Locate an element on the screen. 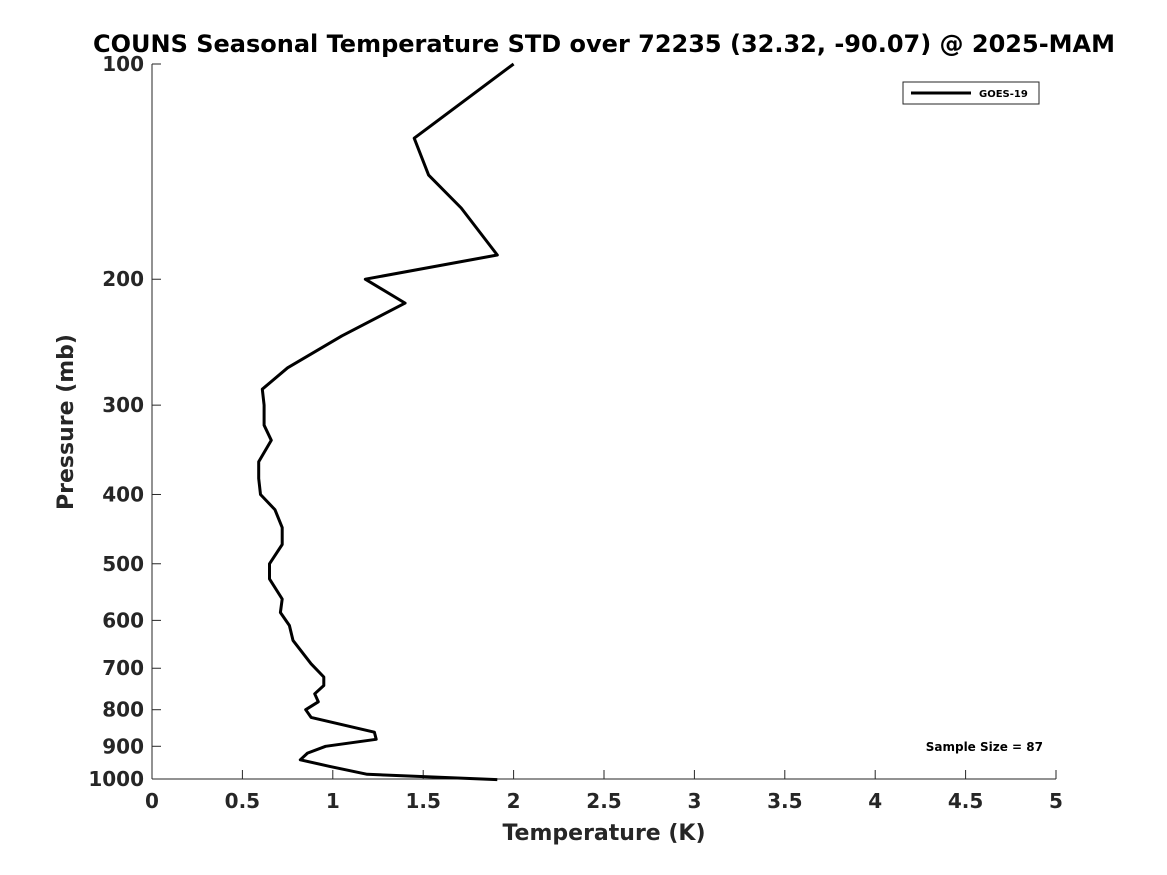 The height and width of the screenshot is (875, 1167). y-tick-label: 300 is located at coordinates (123, 405).